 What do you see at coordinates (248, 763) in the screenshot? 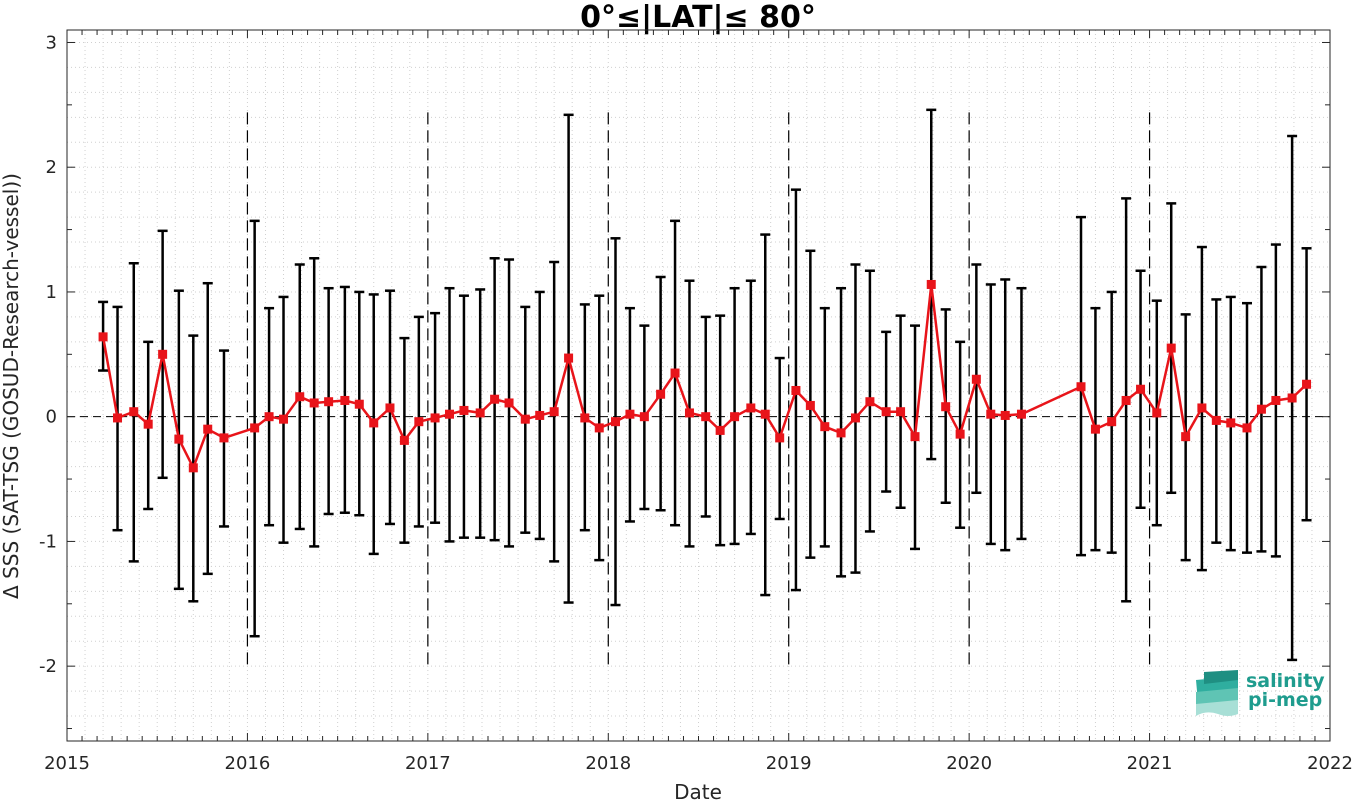
I see `x-tick-label: 2016` at bounding box center [248, 763].